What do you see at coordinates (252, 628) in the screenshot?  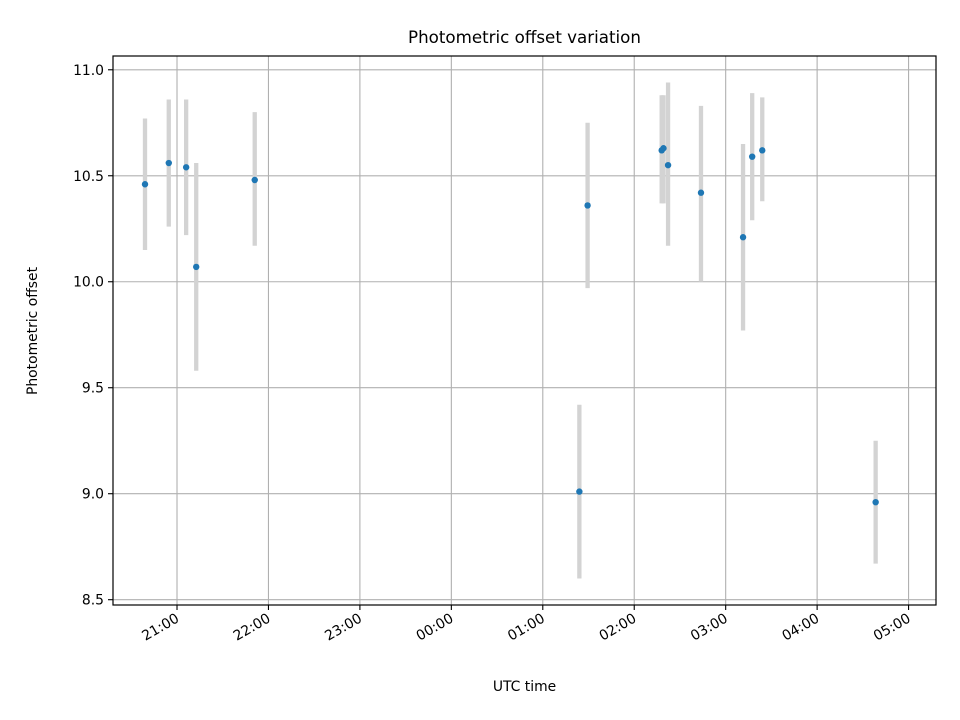 I see `x-tick-label: 22:00` at bounding box center [252, 628].